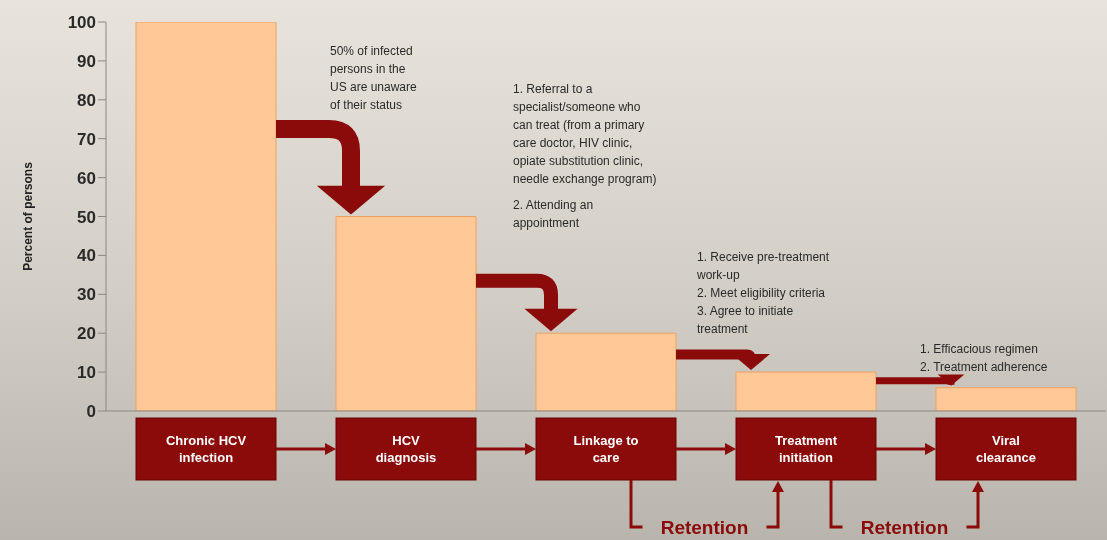 This screenshot has width=1107, height=540. I want to click on y-tick-label: 50, so click(86, 217).